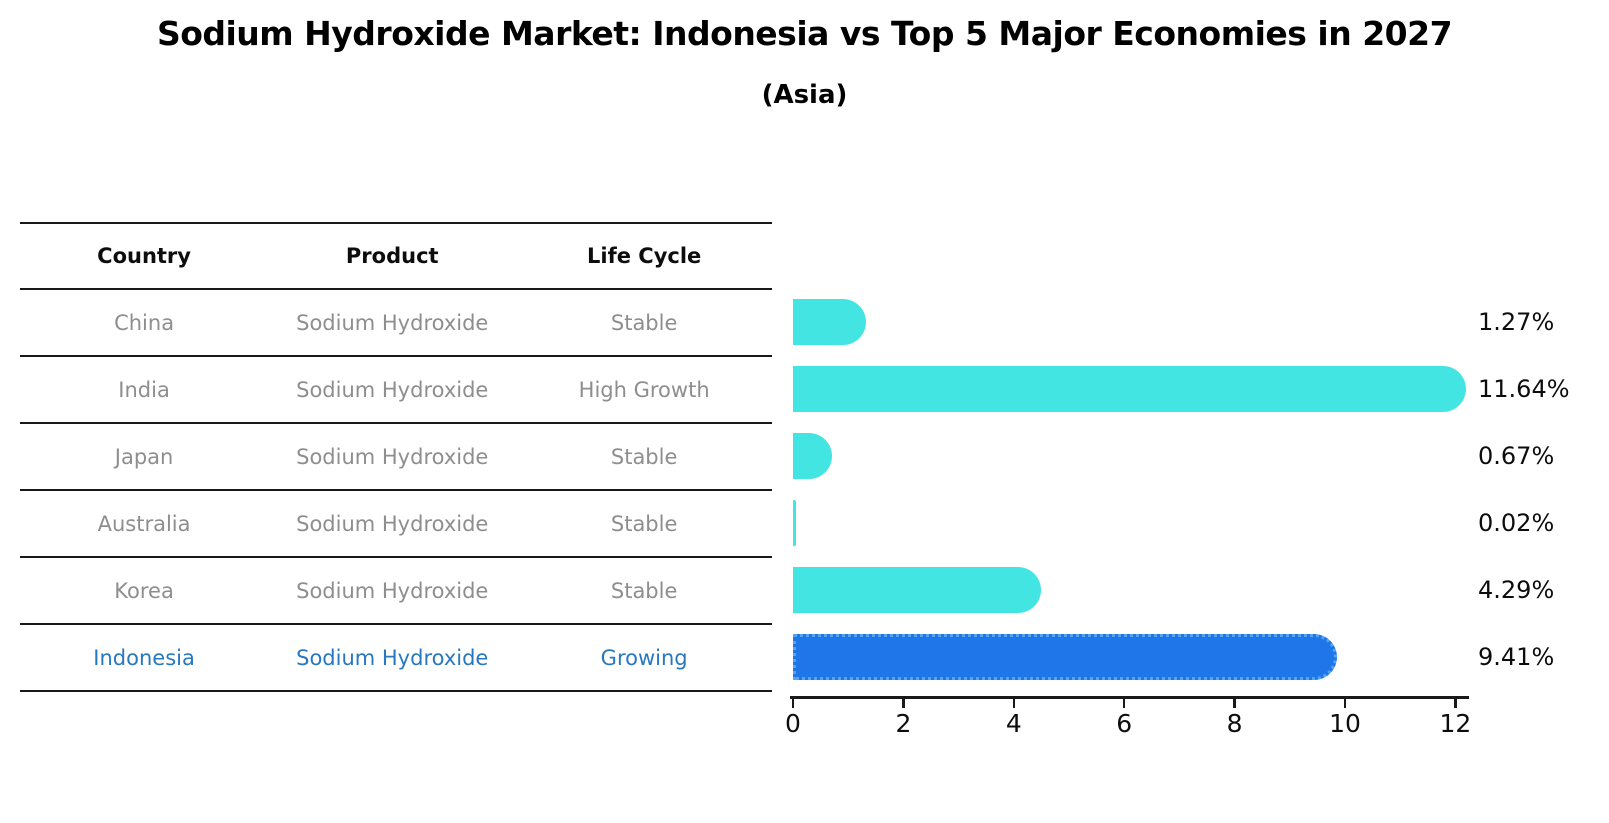 The width and height of the screenshot is (1609, 823). I want to click on column-header-lifecycle: Life Cycle, so click(644, 256).